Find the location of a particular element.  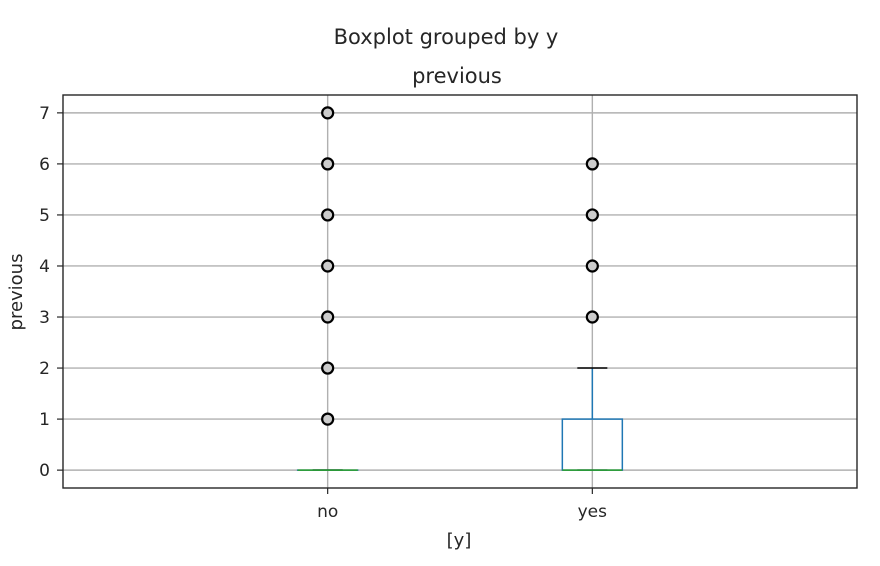

x-axis-label: [y] is located at coordinates (459, 540).